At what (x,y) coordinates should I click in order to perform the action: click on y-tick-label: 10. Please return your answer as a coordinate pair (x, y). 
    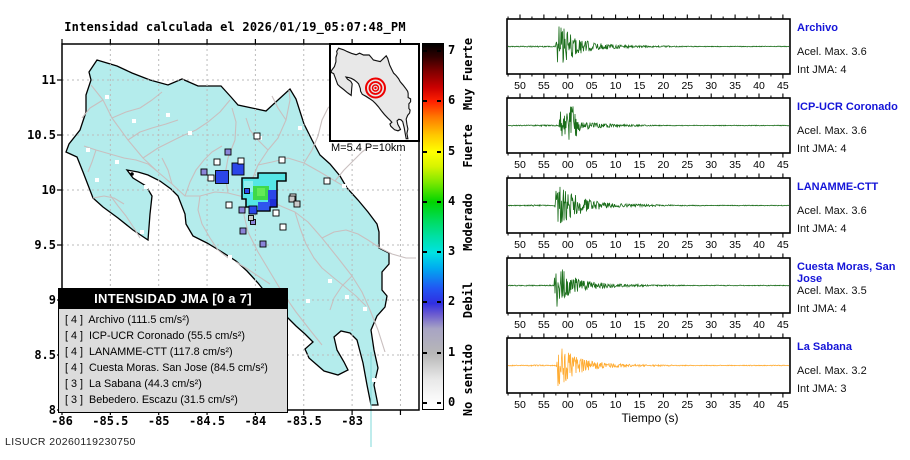
    Looking at the image, I should click on (48, 190).